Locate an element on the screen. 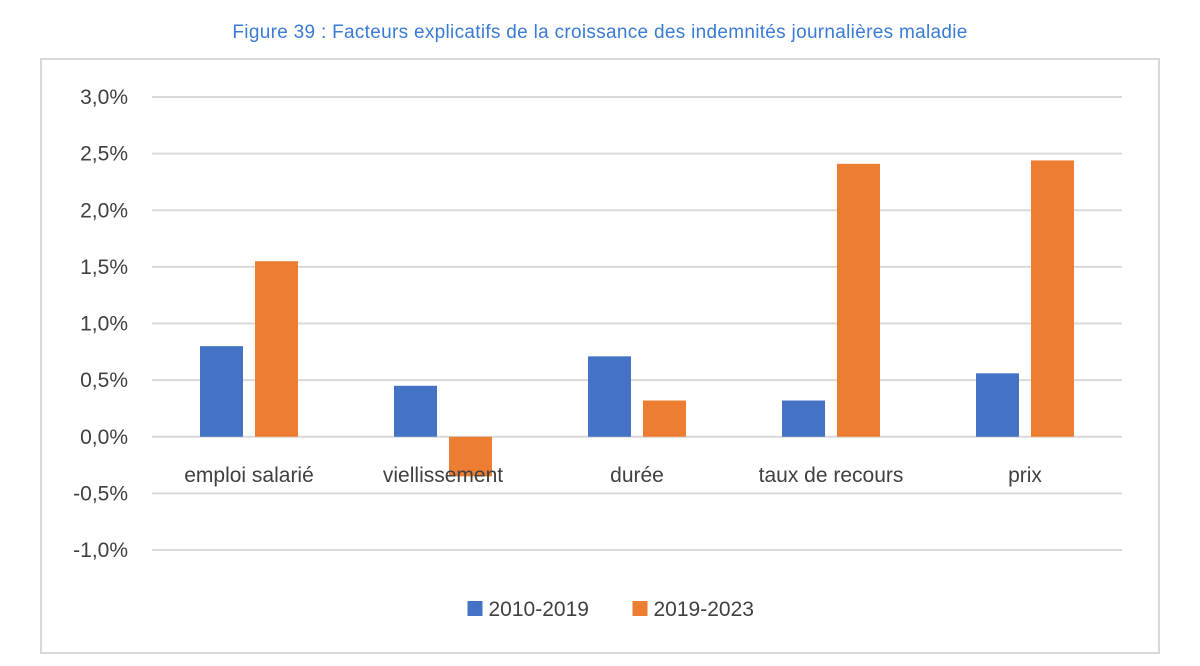 The image size is (1200, 666). y-tick-label: 3,0% is located at coordinates (104, 97).